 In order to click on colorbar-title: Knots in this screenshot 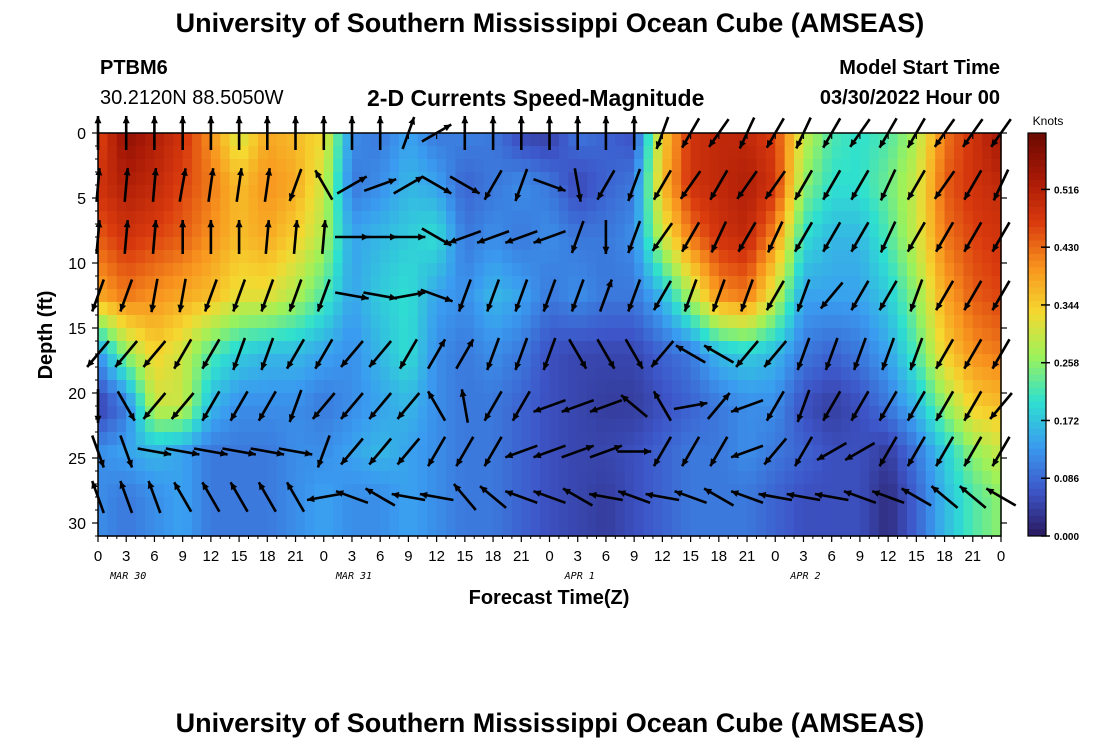, I will do `click(1048, 121)`.